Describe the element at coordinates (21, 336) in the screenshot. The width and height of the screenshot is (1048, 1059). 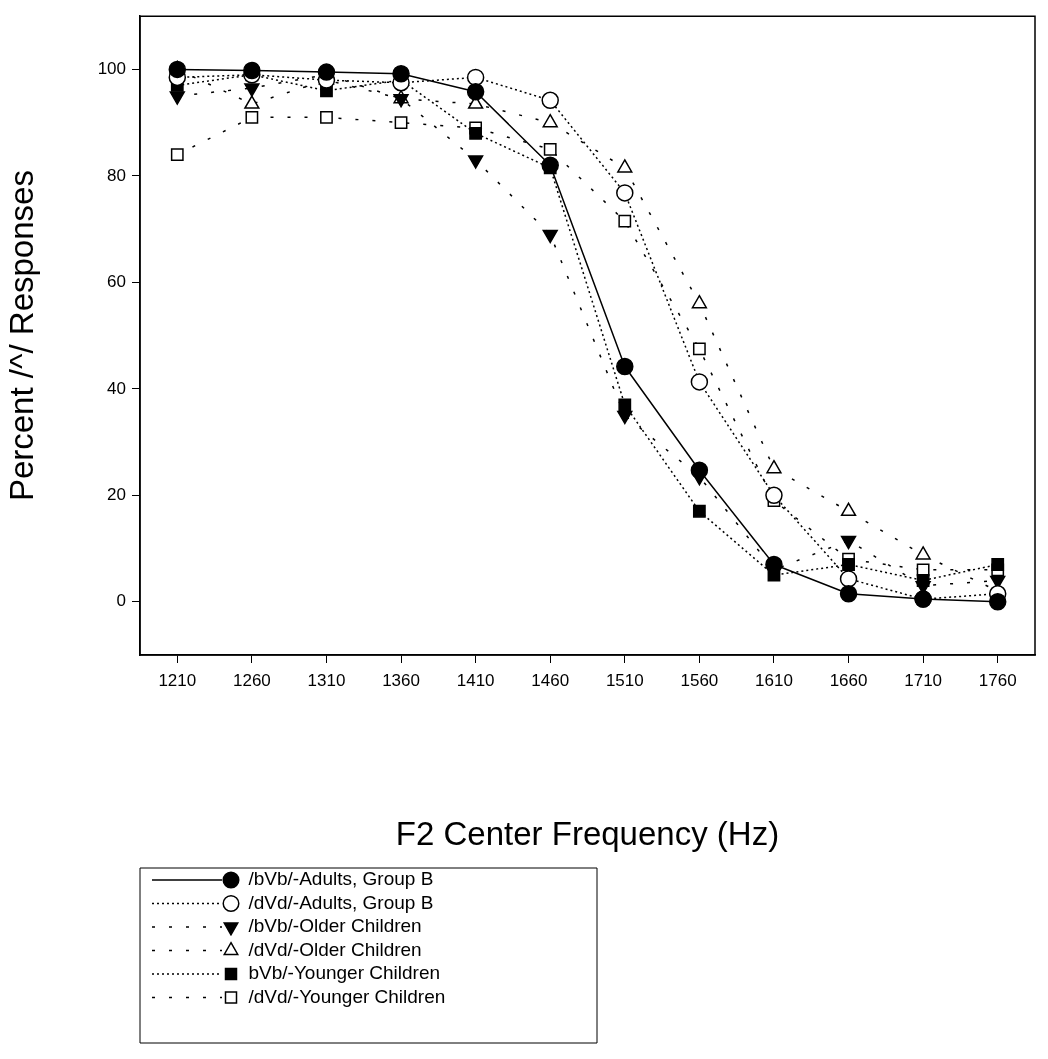
I see `y-axis-title: Percent /^/ Responses` at that location.